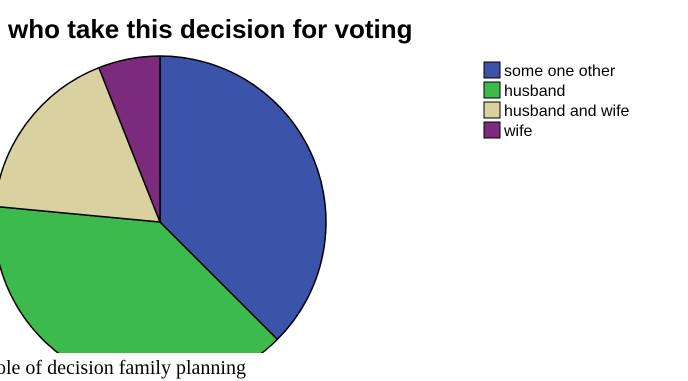  I want to click on legend-label-some-one-other: some one other, so click(560, 71).